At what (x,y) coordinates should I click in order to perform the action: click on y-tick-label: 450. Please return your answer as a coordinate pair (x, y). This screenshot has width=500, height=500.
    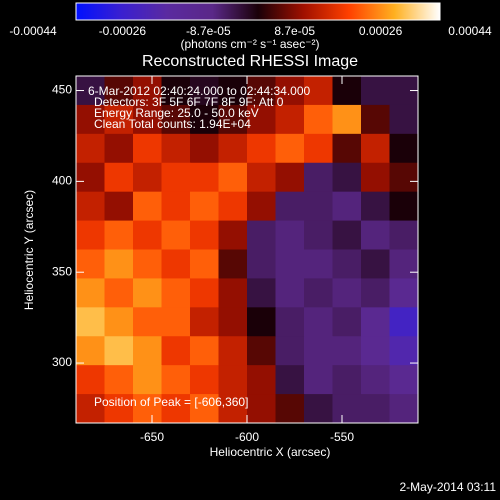
    Looking at the image, I should click on (62, 90).